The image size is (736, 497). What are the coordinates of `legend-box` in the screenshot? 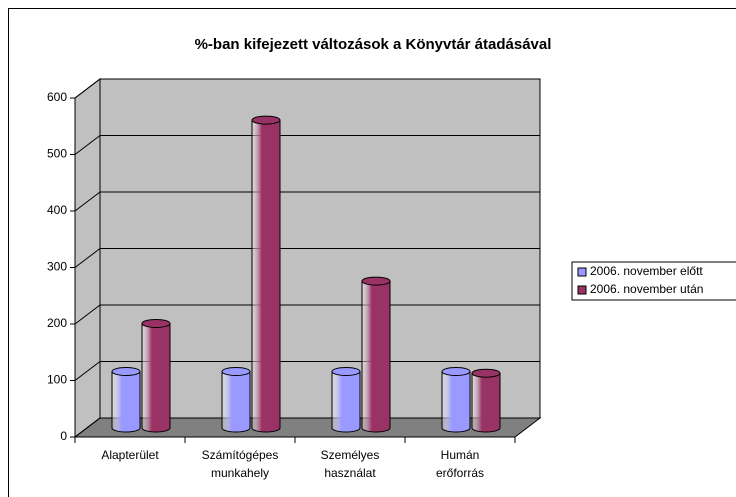 It's located at (653, 281).